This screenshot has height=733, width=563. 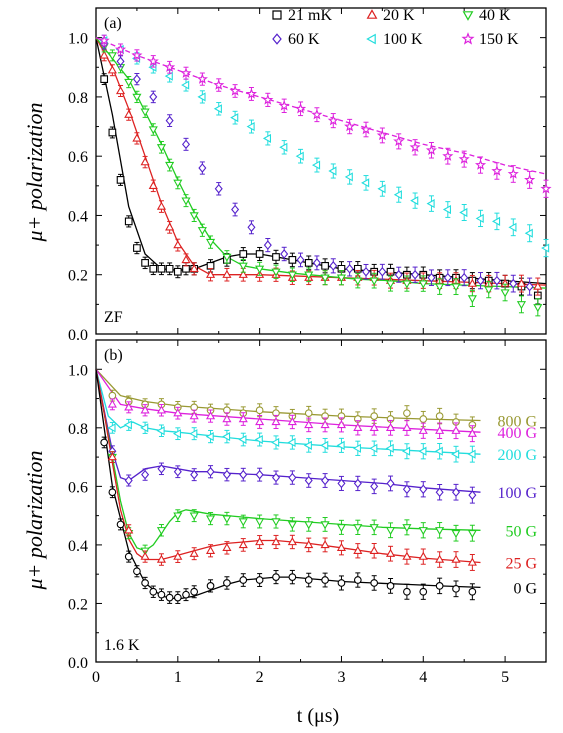 I want to click on x-tick-label: 0, so click(x=96, y=677).